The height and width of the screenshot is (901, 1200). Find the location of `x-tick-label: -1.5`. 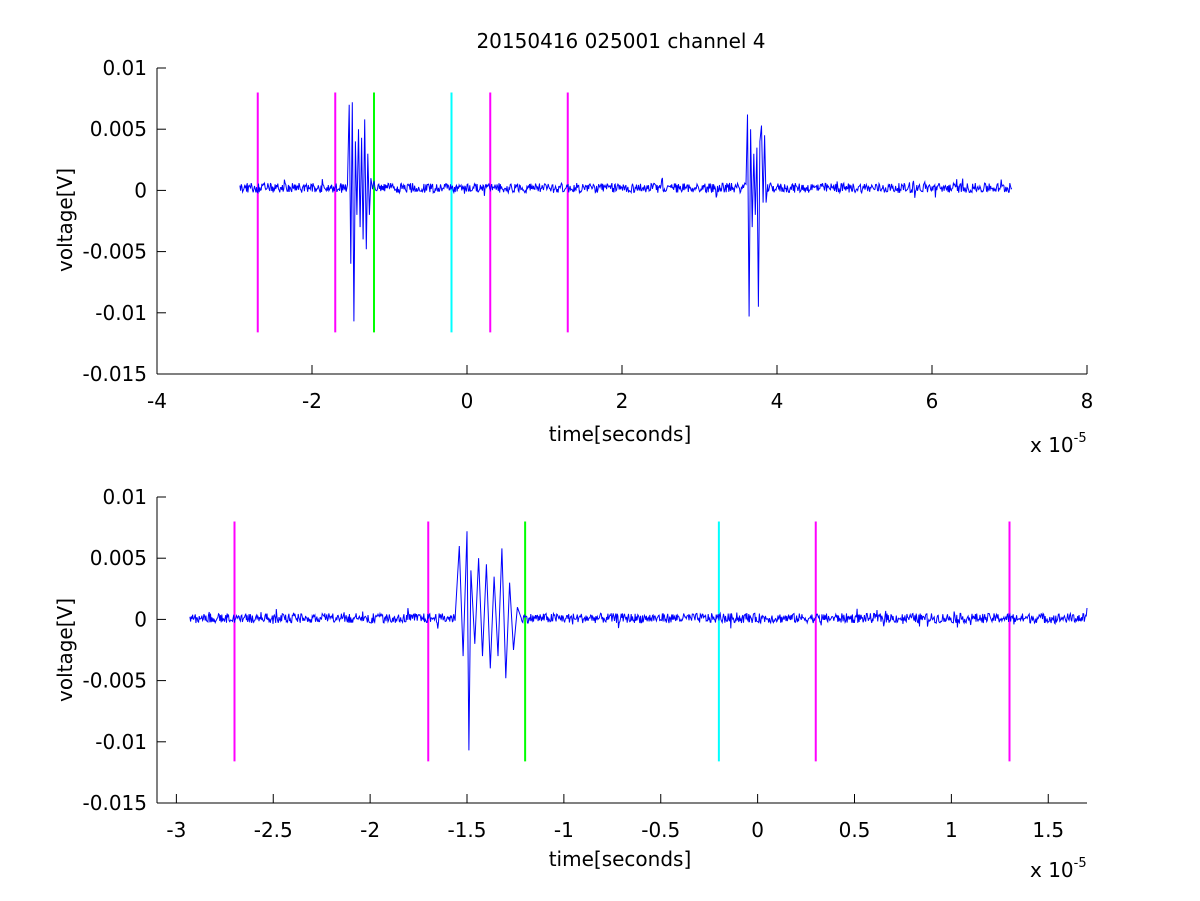

x-tick-label: -1.5 is located at coordinates (466, 830).